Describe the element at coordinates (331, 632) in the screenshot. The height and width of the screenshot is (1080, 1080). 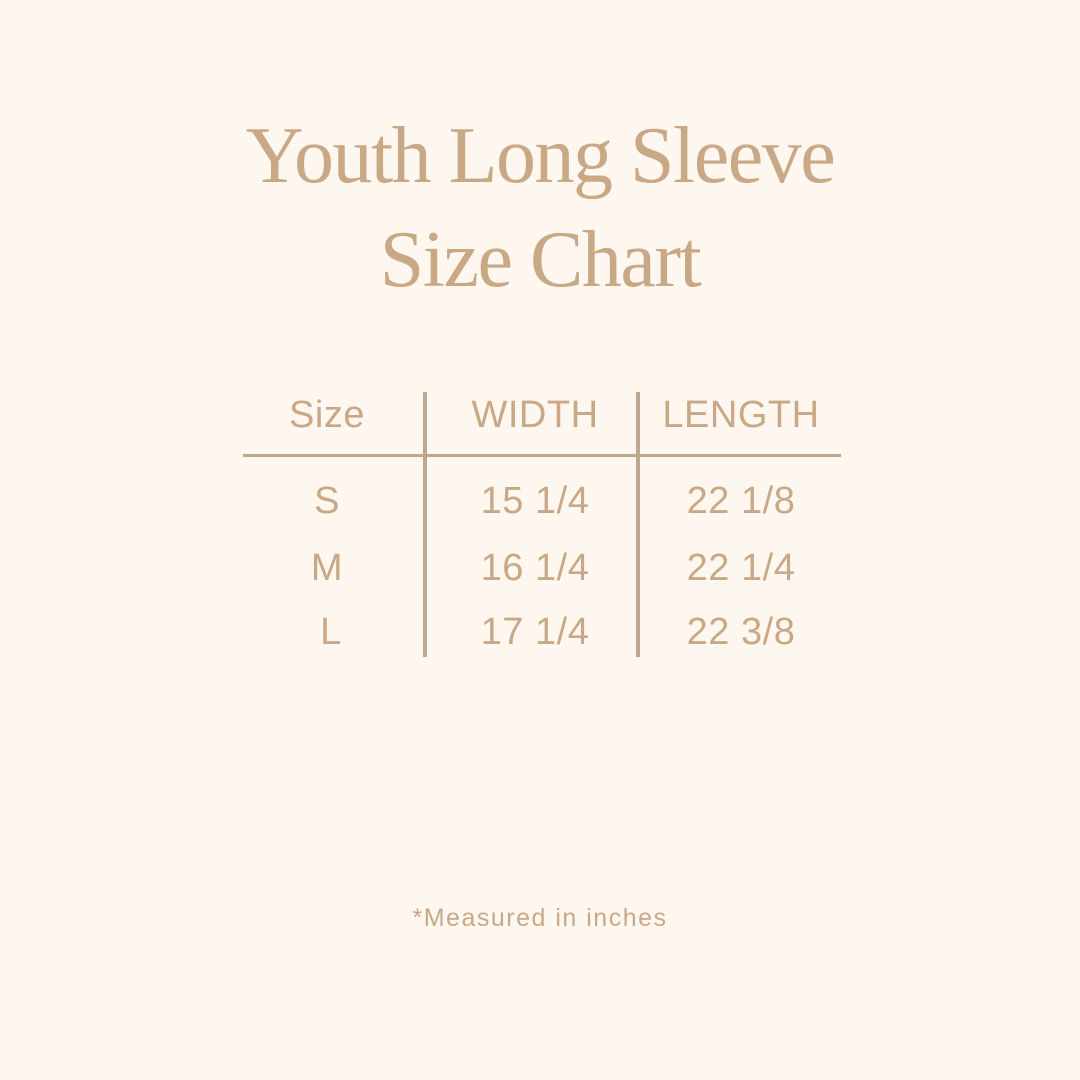
I see `row-l-size: L` at that location.